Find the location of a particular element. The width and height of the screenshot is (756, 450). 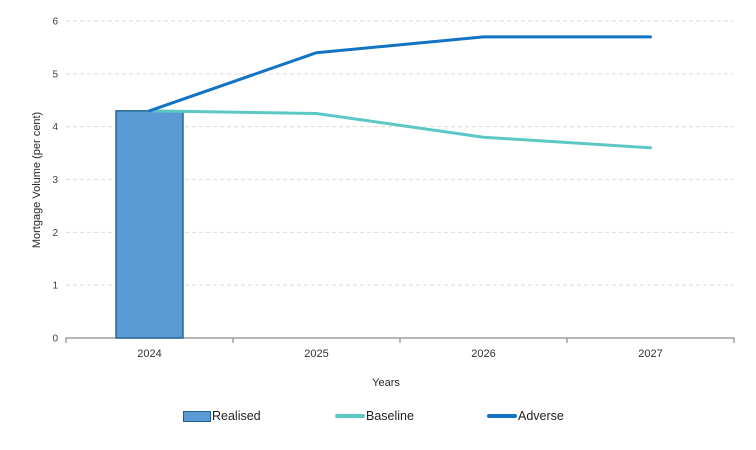

y-tick-label-0: 0 is located at coordinates (55, 339).